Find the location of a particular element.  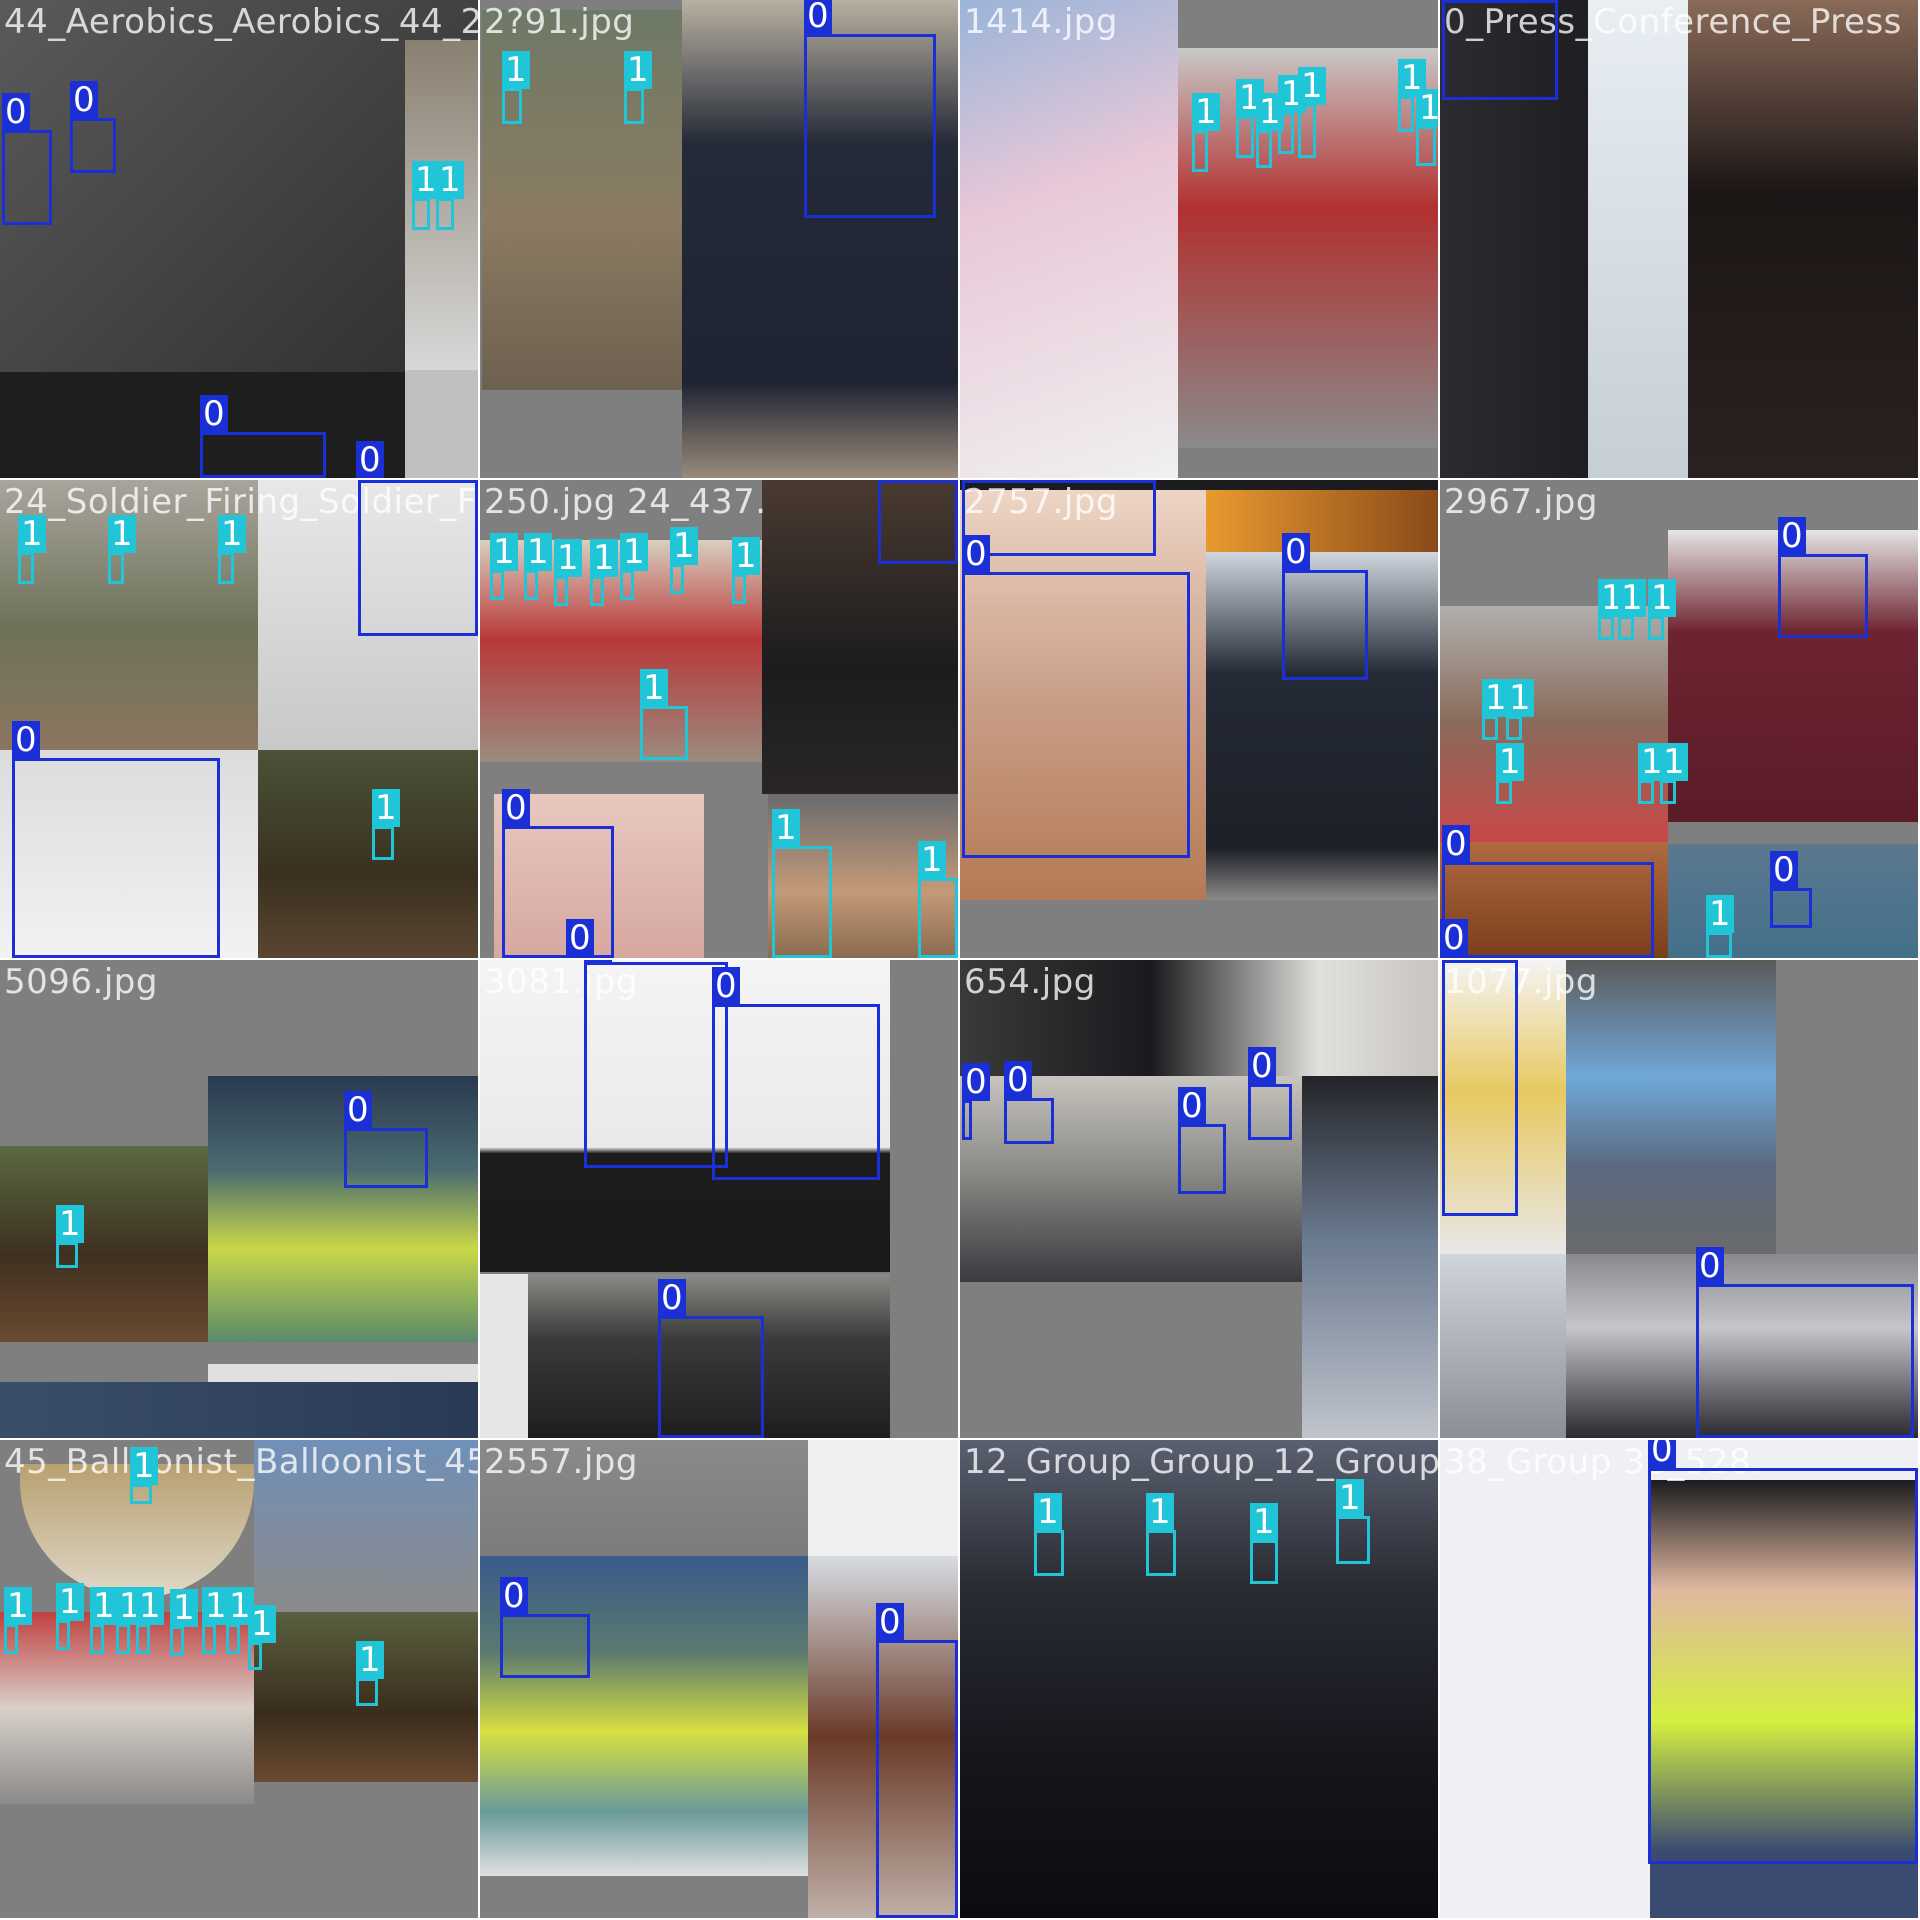

tile-caption: 250.jpg 24_437. is located at coordinates (625, 502).